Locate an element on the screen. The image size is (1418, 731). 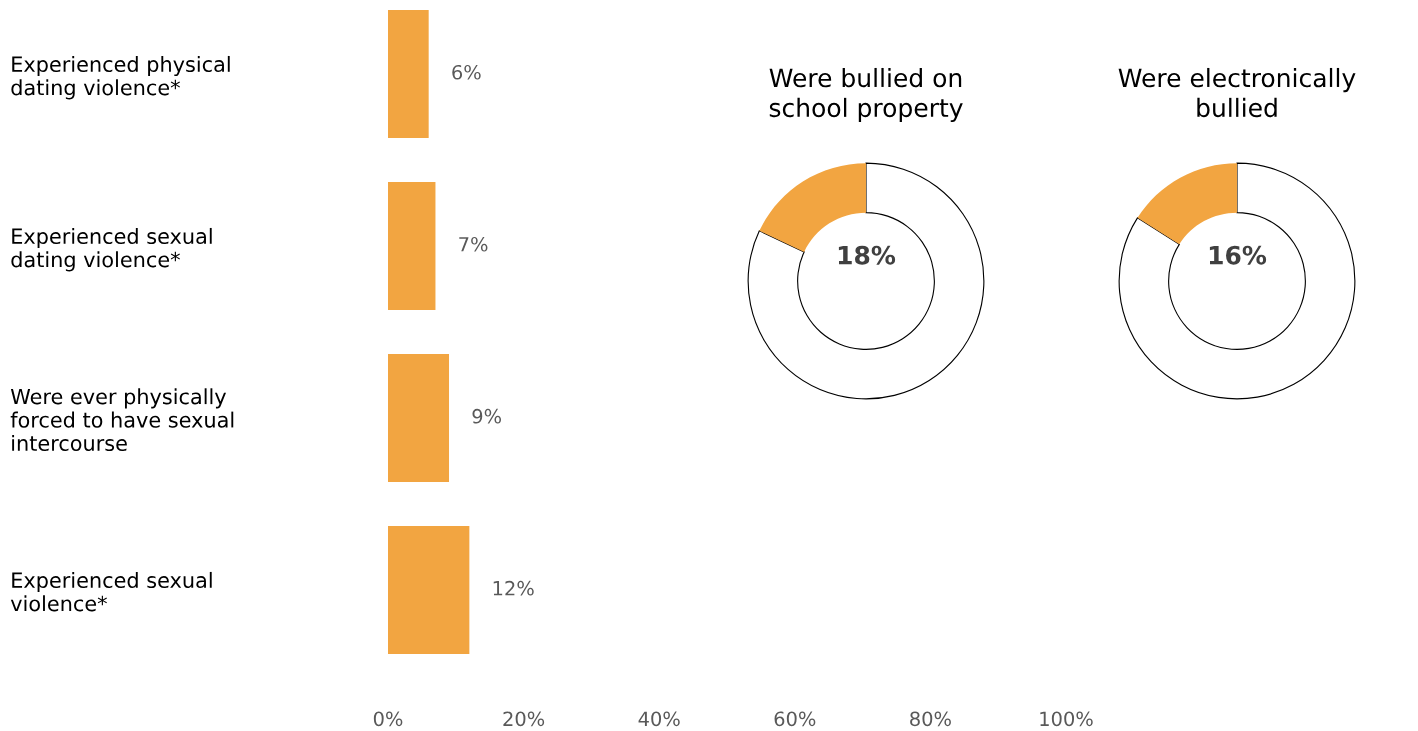
data-label: 7% is located at coordinates (473, 244).